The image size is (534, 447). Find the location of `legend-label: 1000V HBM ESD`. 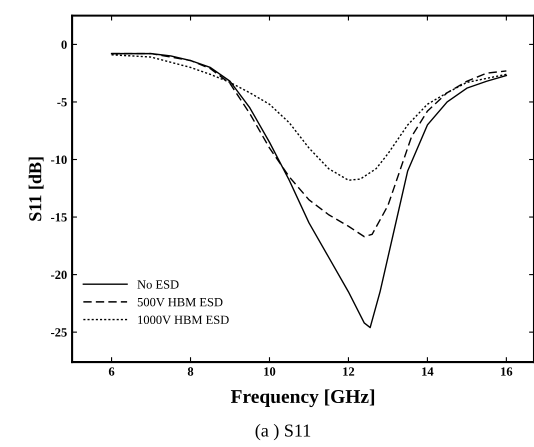

legend-label: 1000V HBM ESD is located at coordinates (183, 320).